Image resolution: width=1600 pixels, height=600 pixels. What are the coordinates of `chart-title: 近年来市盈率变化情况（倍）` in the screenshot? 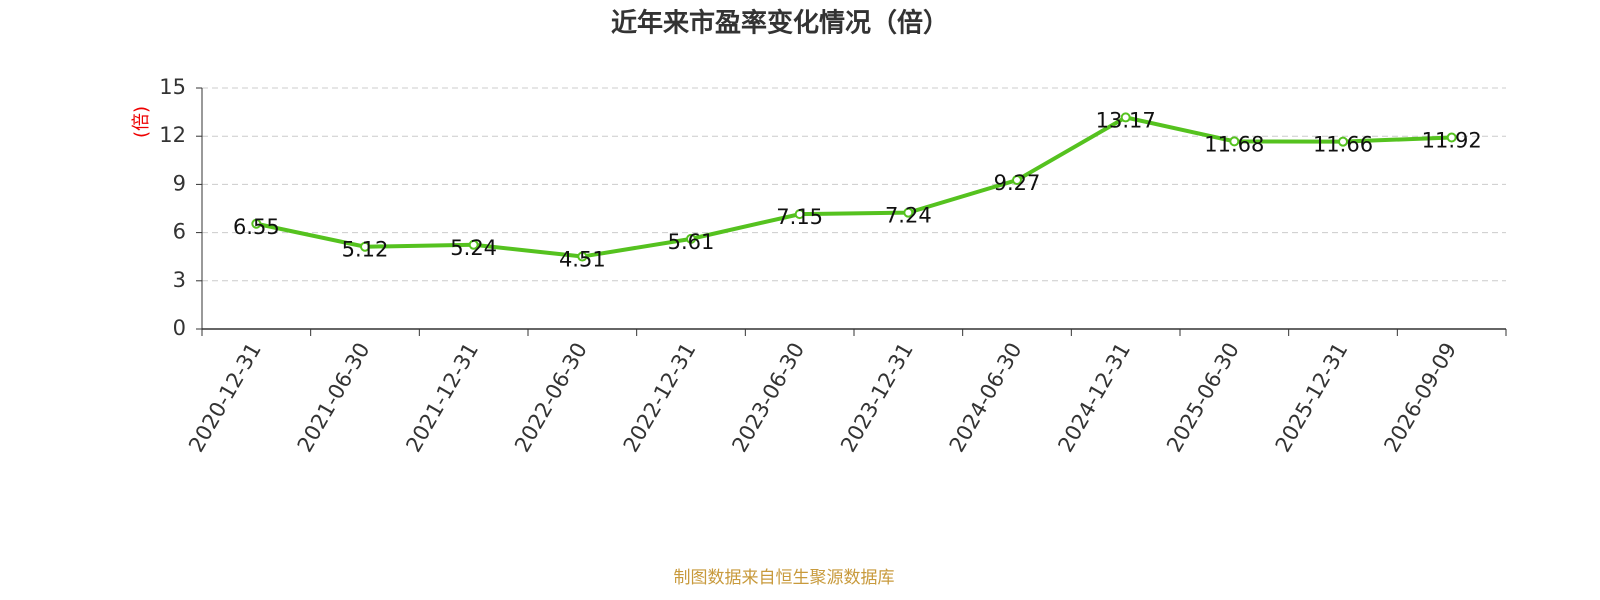 It's located at (780, 23).